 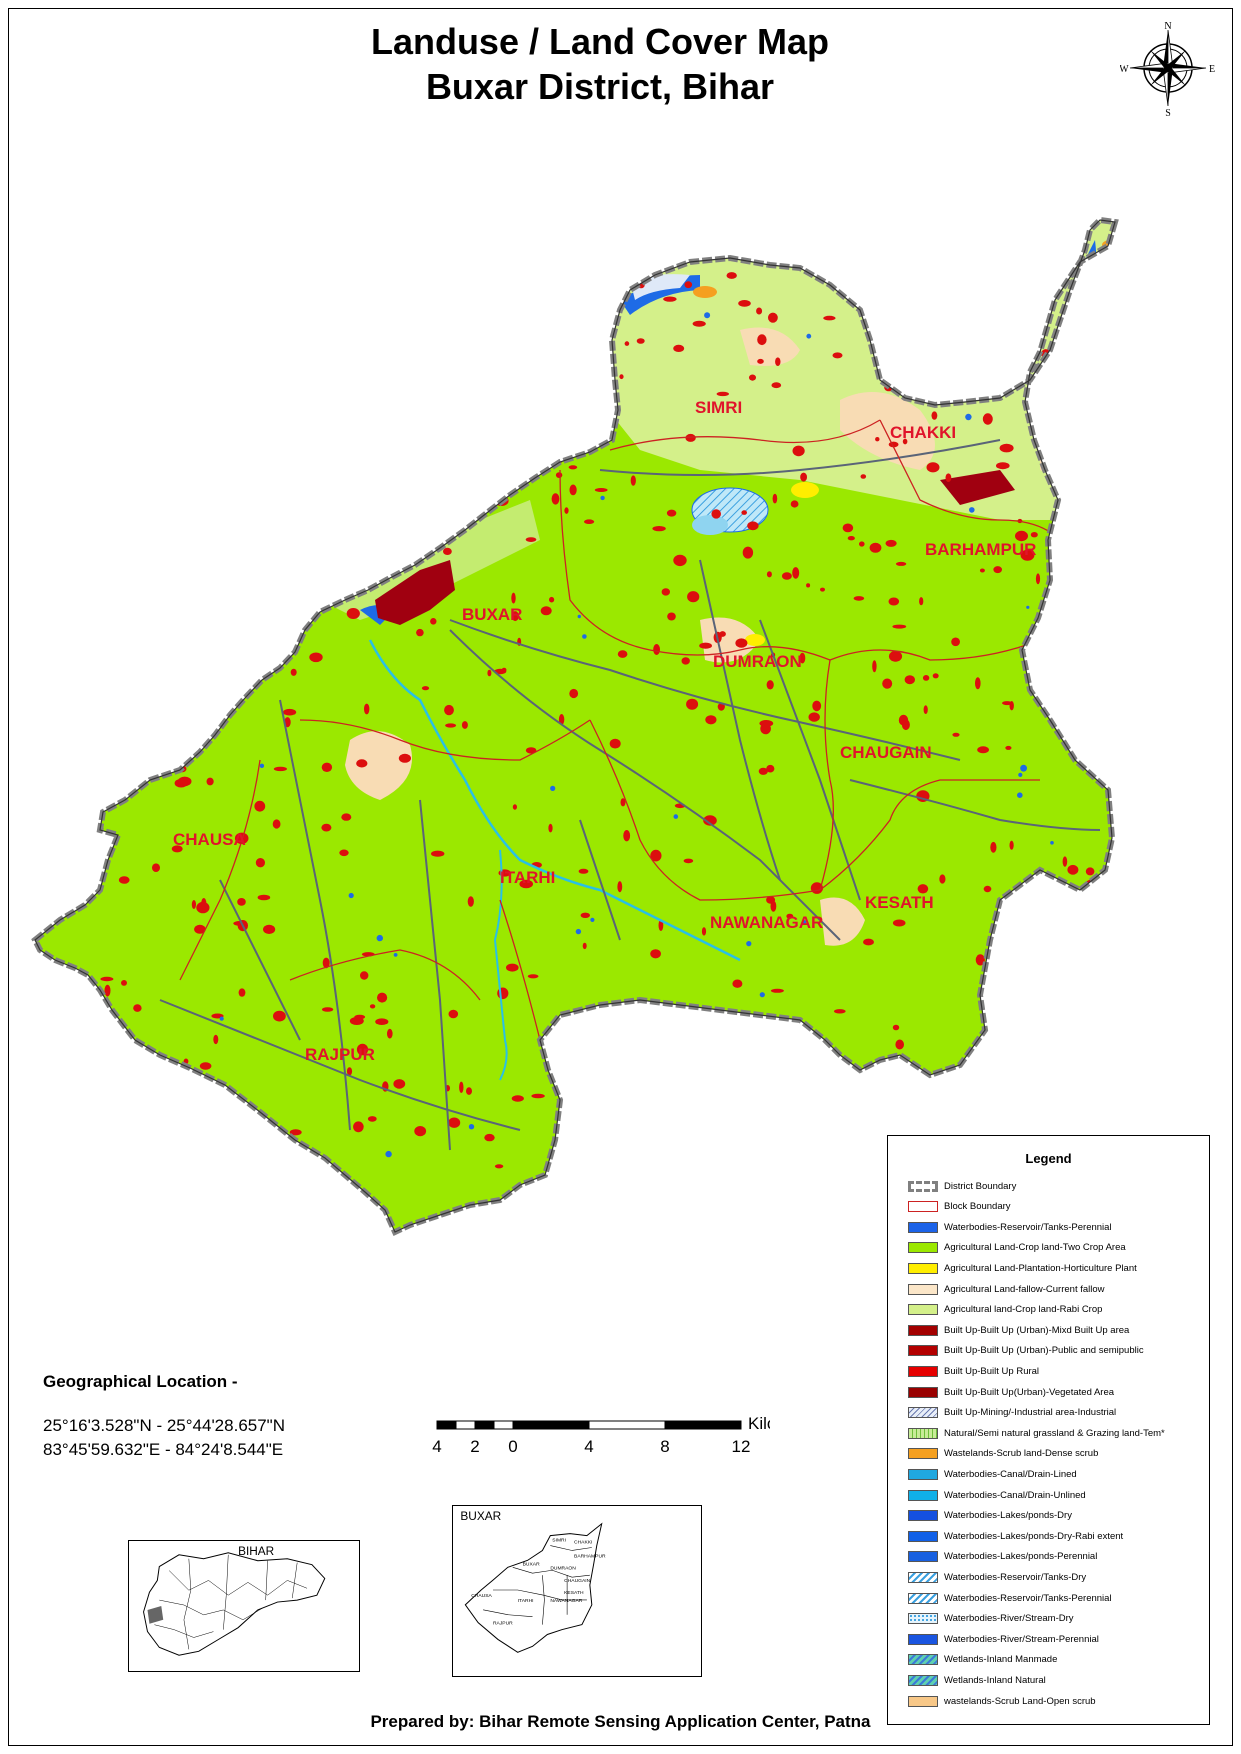 What do you see at coordinates (566, 1601) in the screenshot?
I see `inset-block-nawanagar: NAWANAGAR` at bounding box center [566, 1601].